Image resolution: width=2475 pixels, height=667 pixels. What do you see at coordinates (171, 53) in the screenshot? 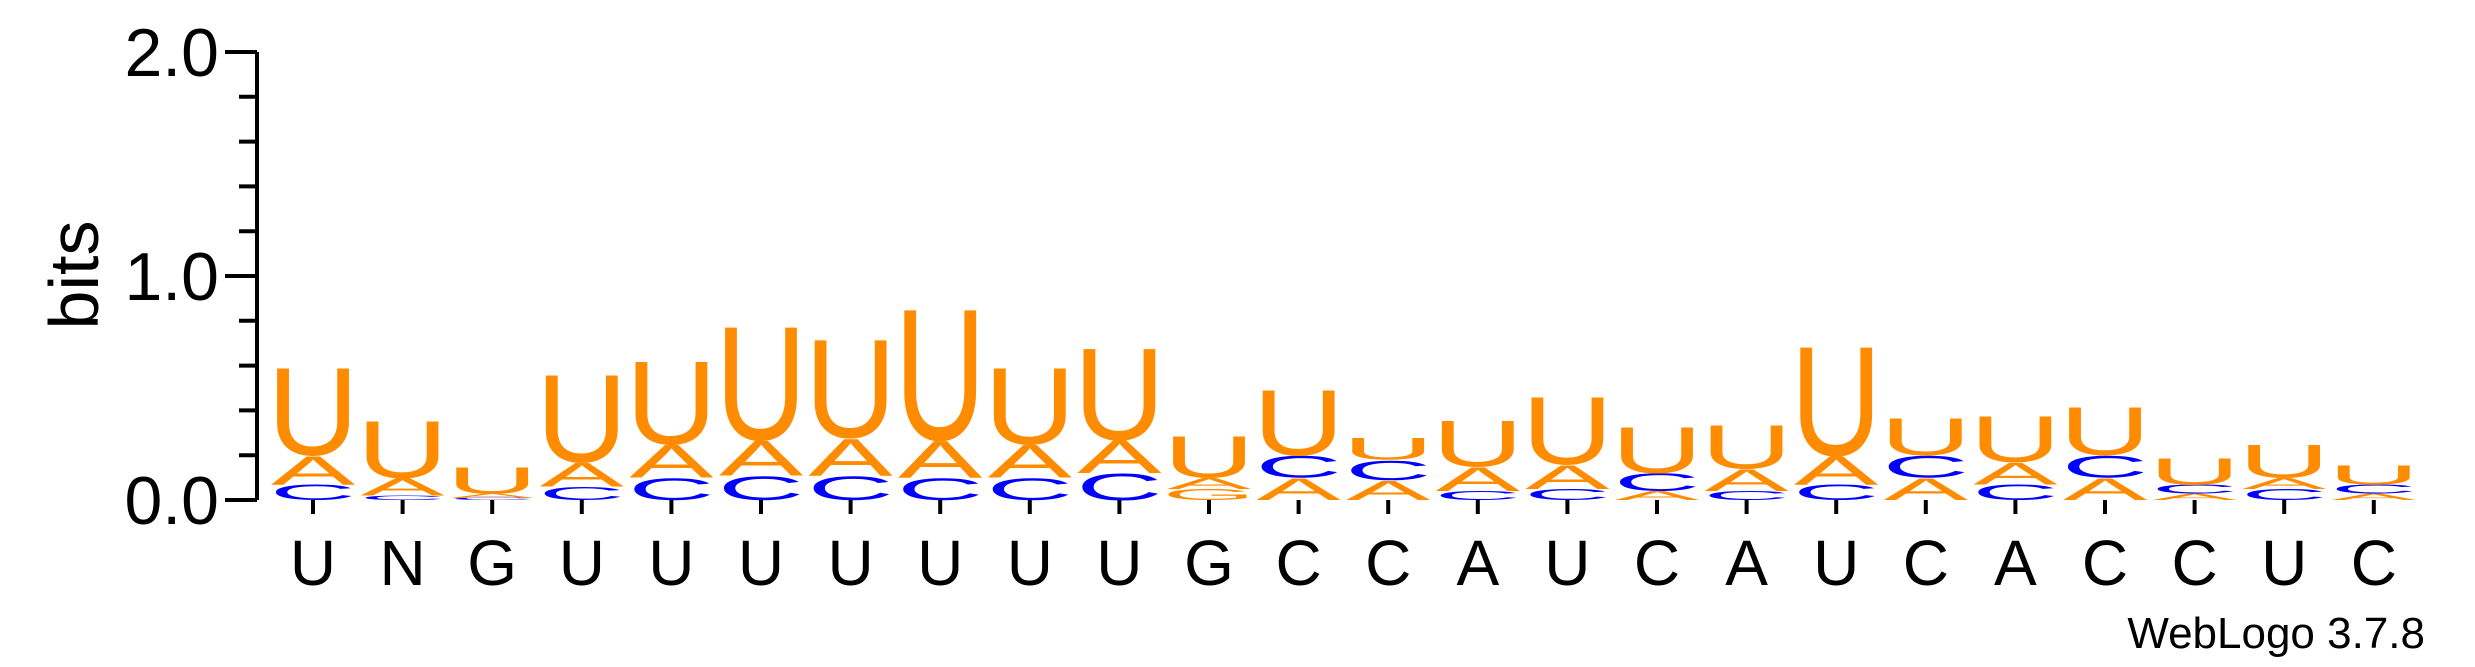
I see `y-tick-label: 2.0` at bounding box center [171, 53].